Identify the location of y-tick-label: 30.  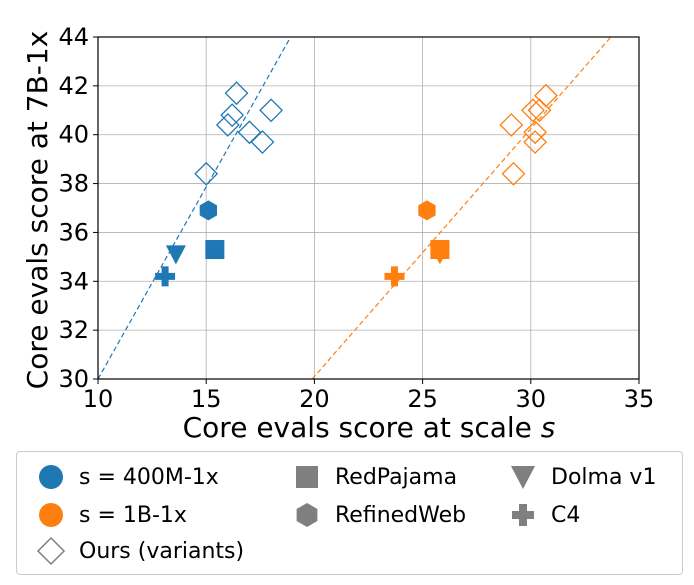
(73, 379).